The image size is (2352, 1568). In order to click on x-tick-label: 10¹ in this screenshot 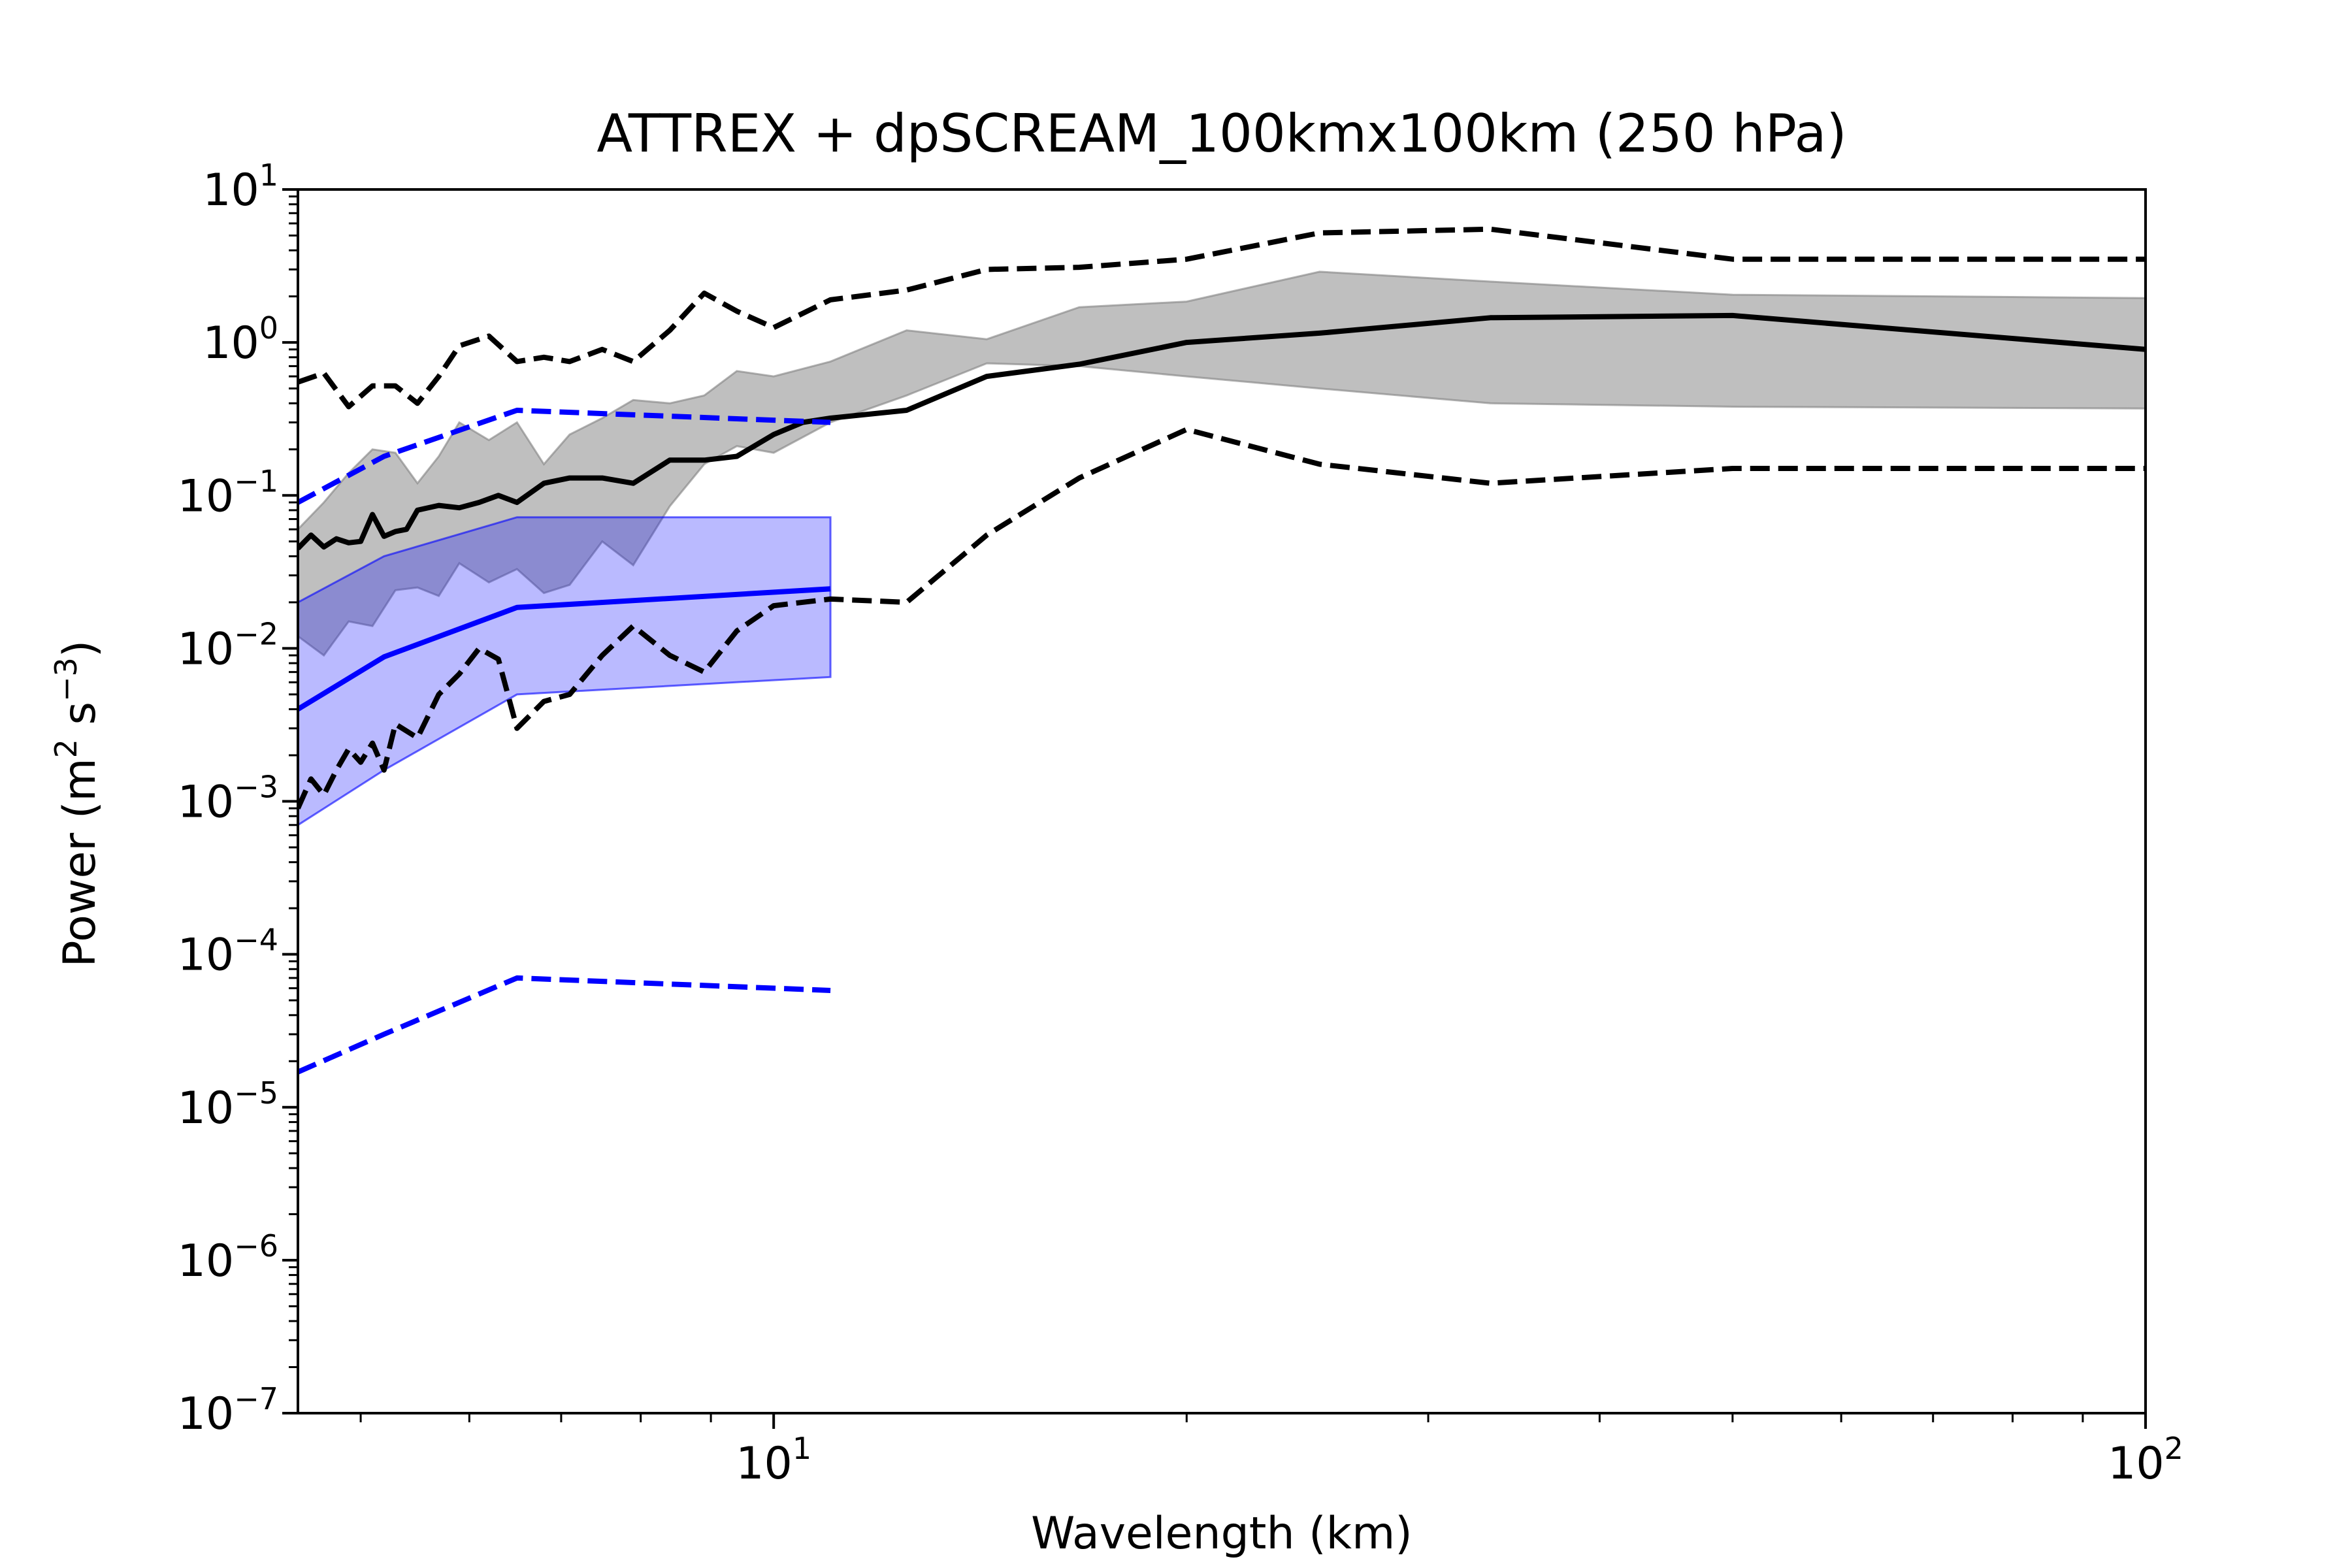, I will do `click(773, 1460)`.